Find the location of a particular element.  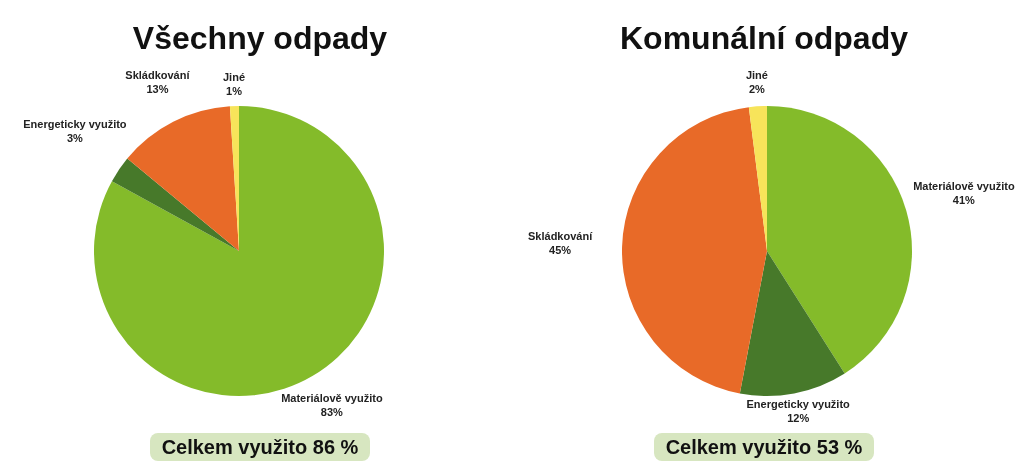

data-label: 12% is located at coordinates (798, 418).